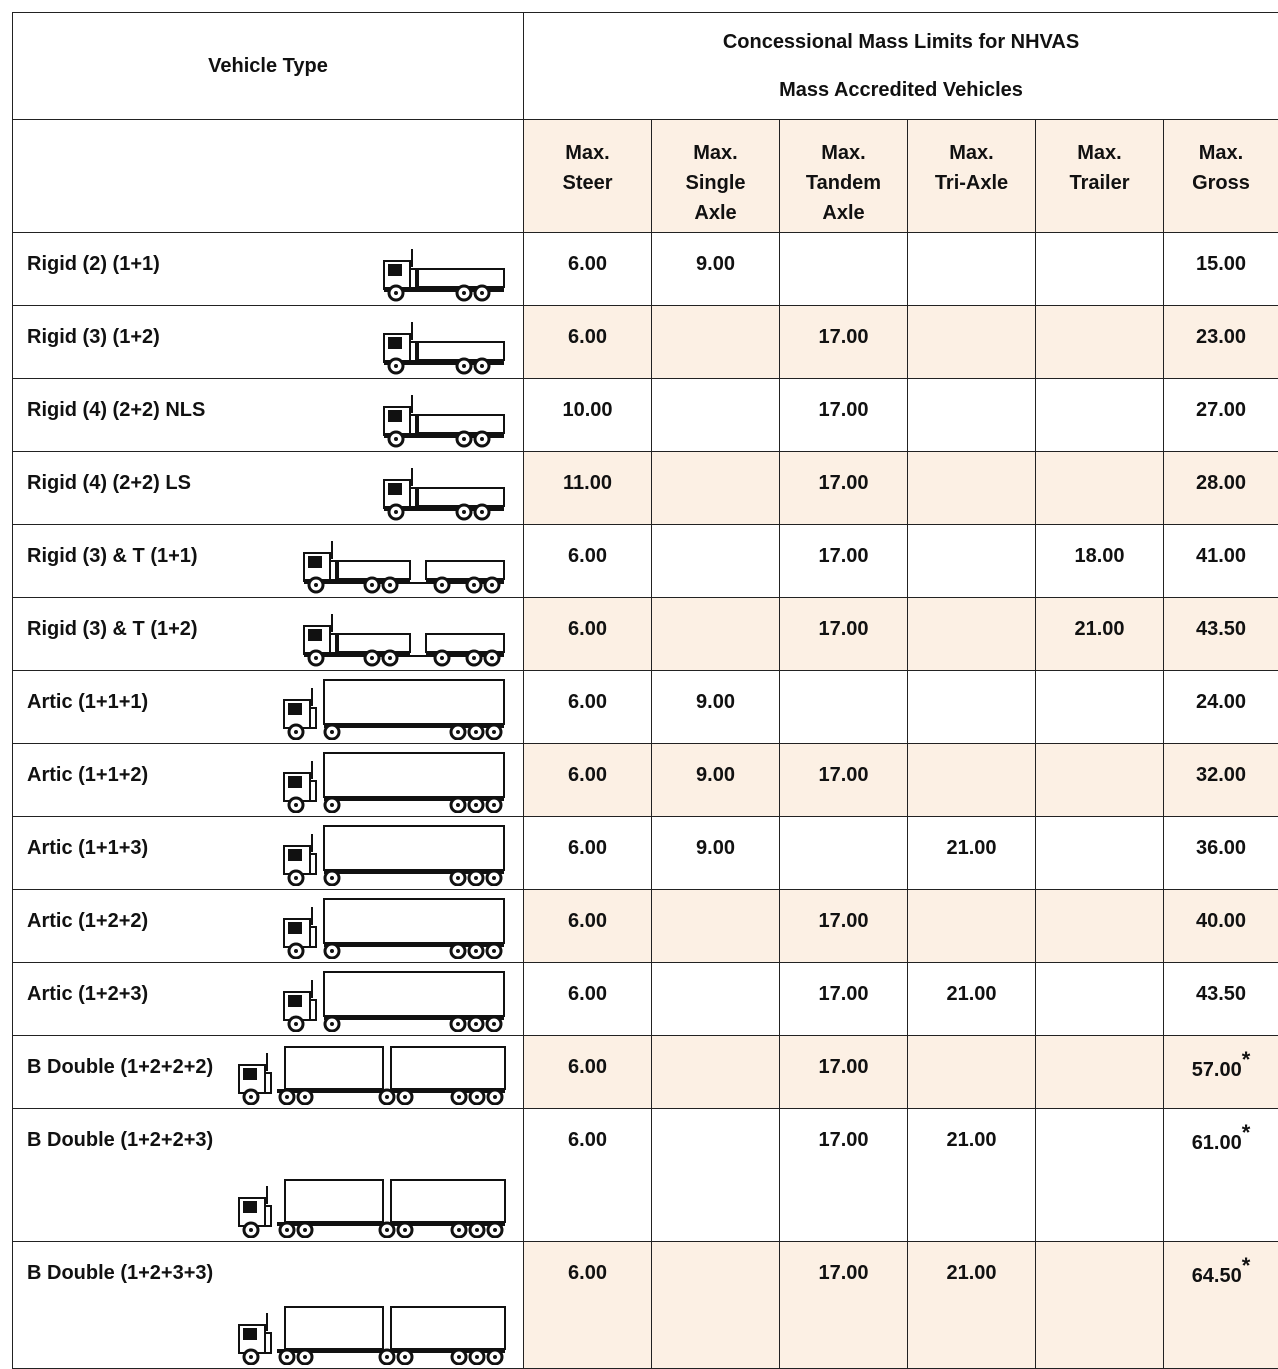 The height and width of the screenshot is (1369, 1278). What do you see at coordinates (1221, 775) in the screenshot?
I see `value: 32.00` at bounding box center [1221, 775].